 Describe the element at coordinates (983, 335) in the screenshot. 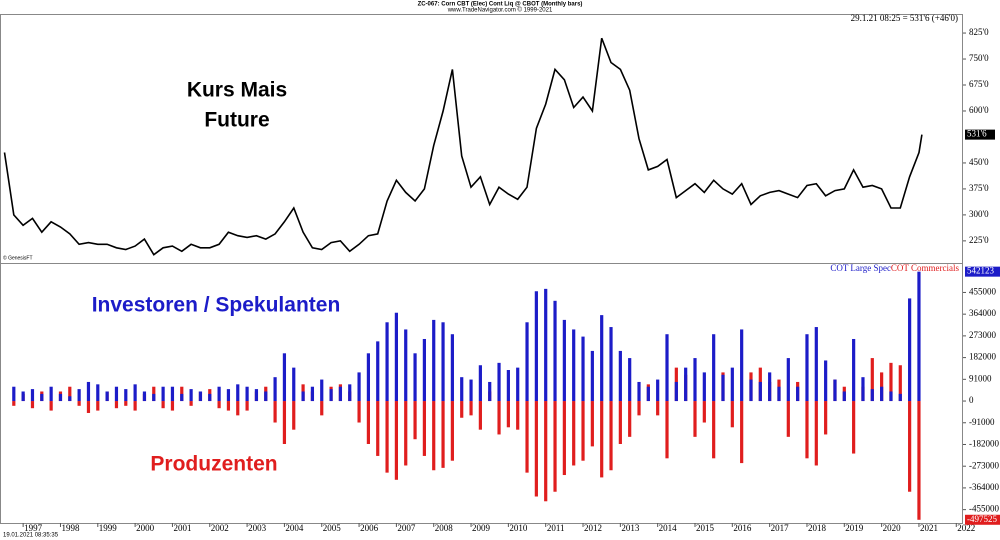

I see `y-tick-label: 273000` at that location.